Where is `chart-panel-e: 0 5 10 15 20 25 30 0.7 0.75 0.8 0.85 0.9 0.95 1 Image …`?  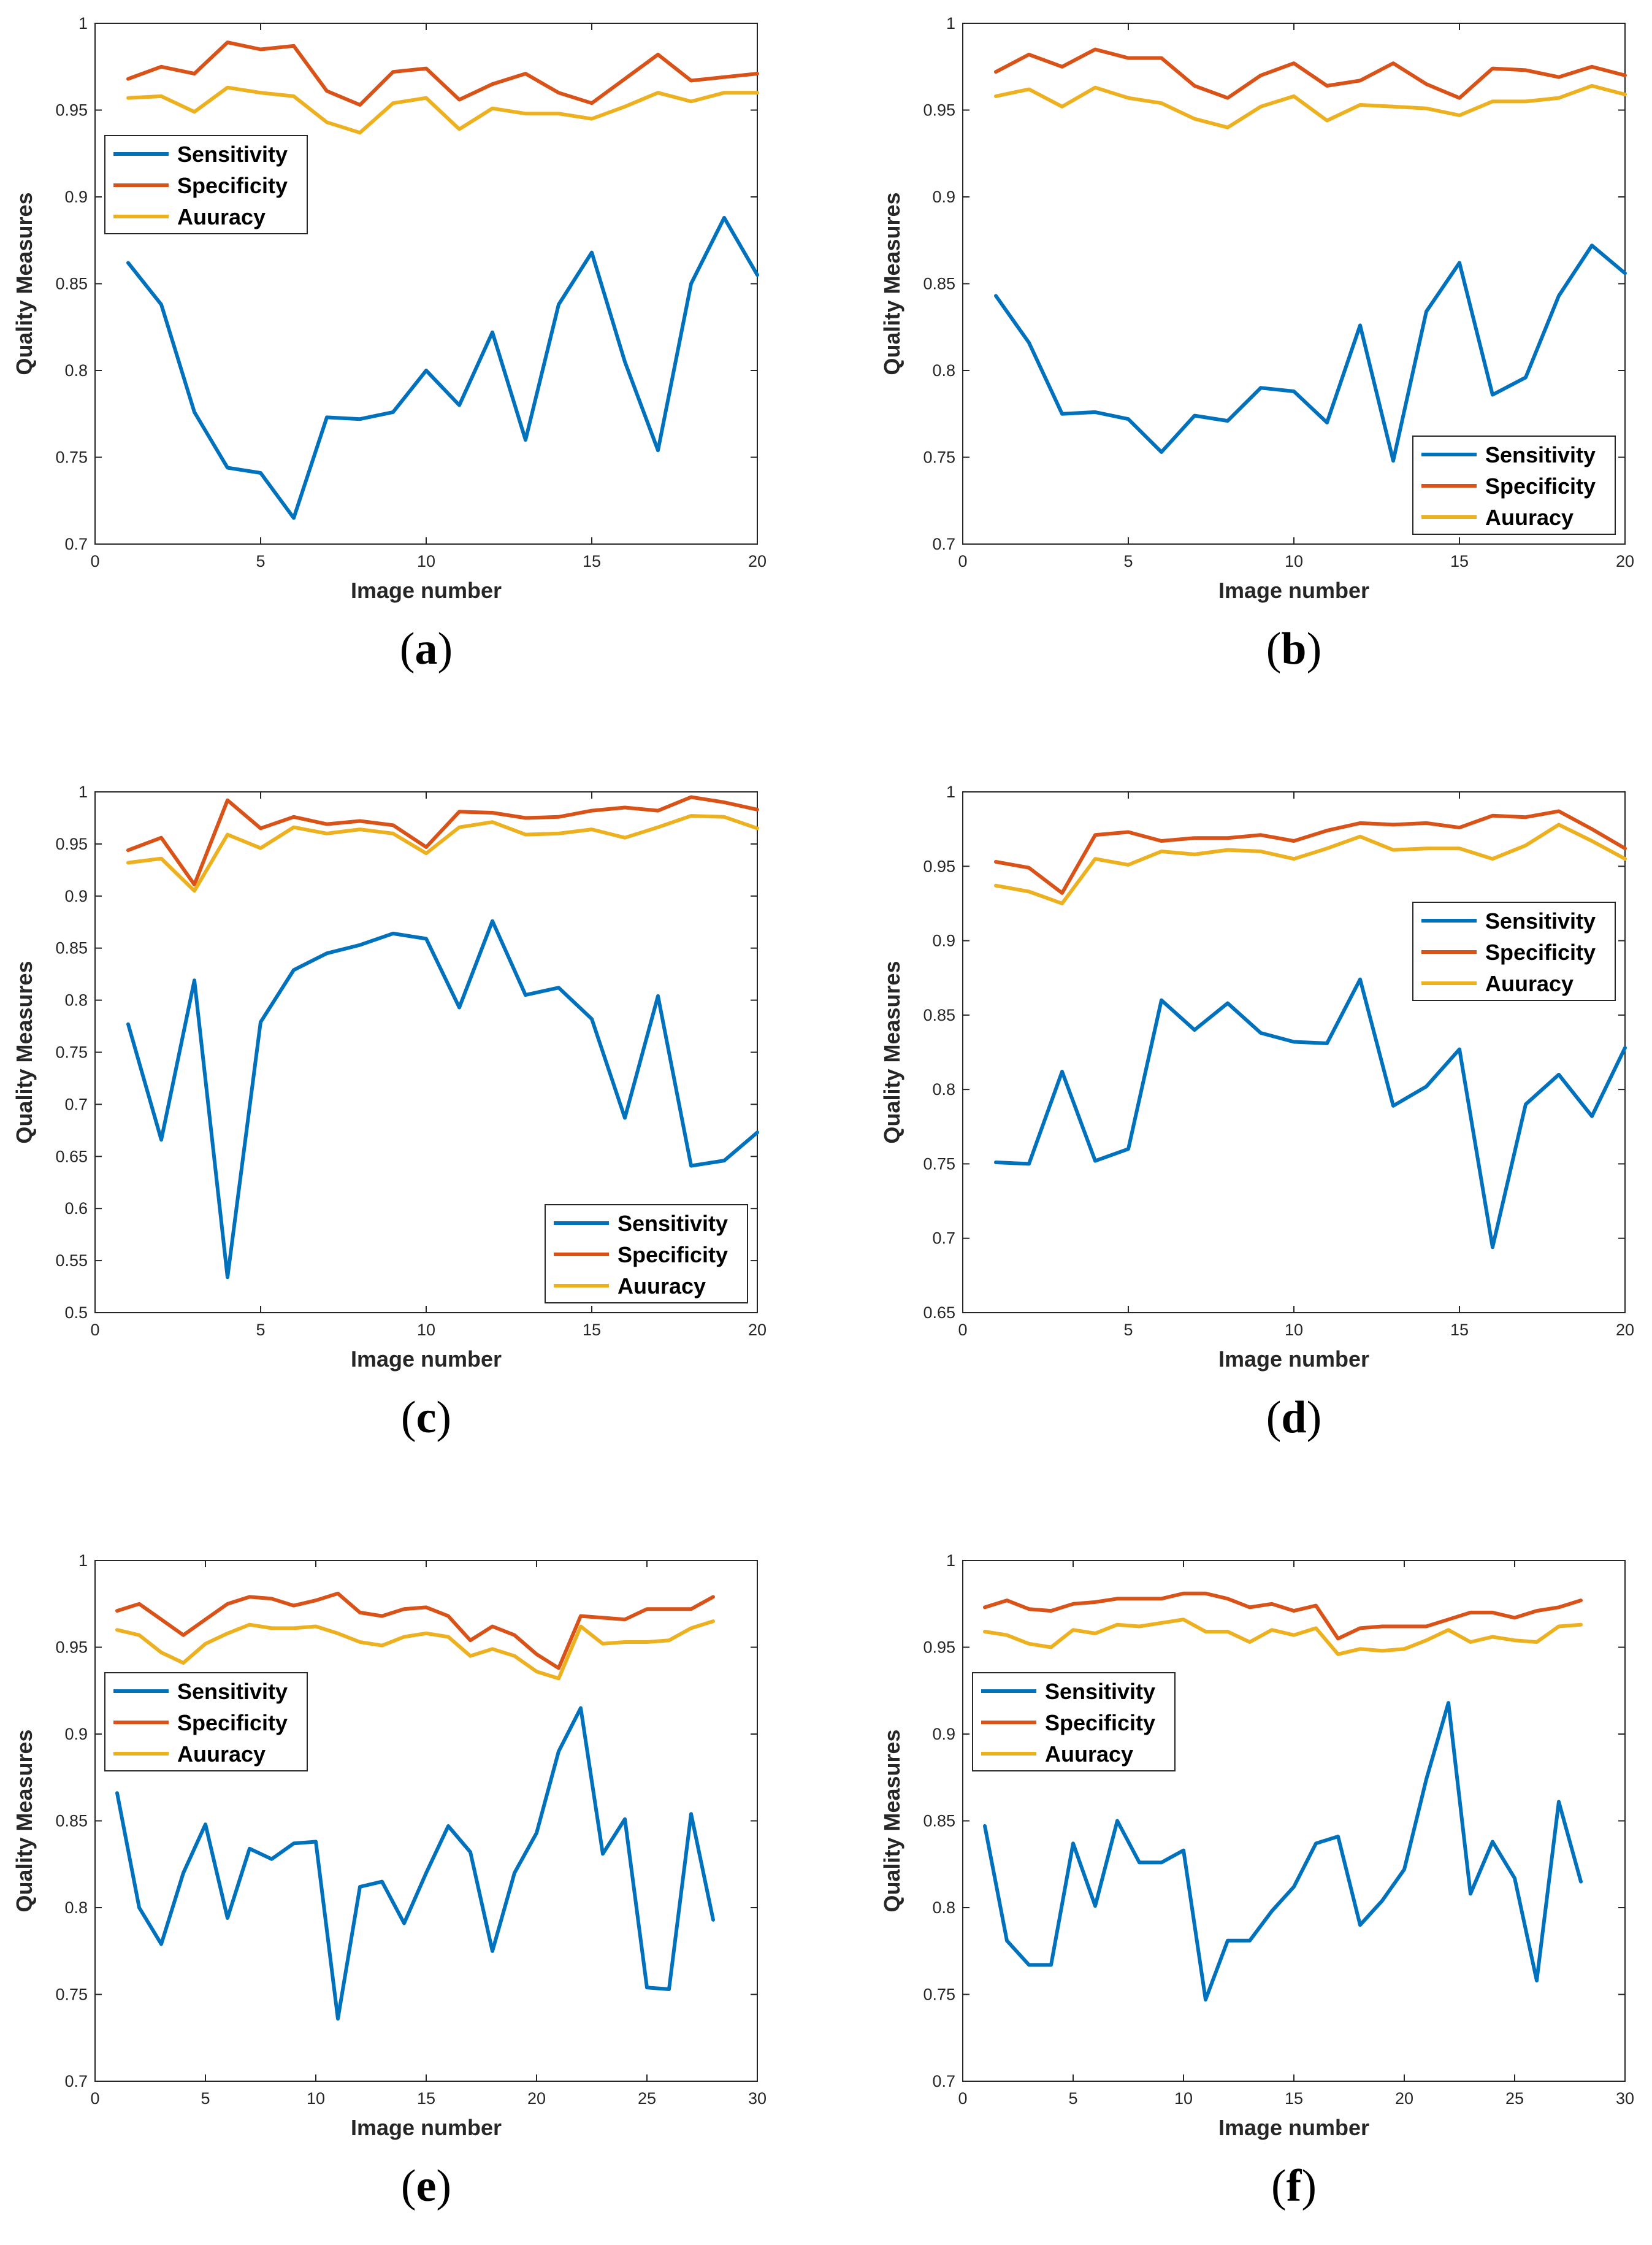
chart-panel-e: 0 5 10 15 20 25 30 0.7 0.75 0.8 0.85 0.9 0.95 1 Image … is located at coordinates (390, 1881).